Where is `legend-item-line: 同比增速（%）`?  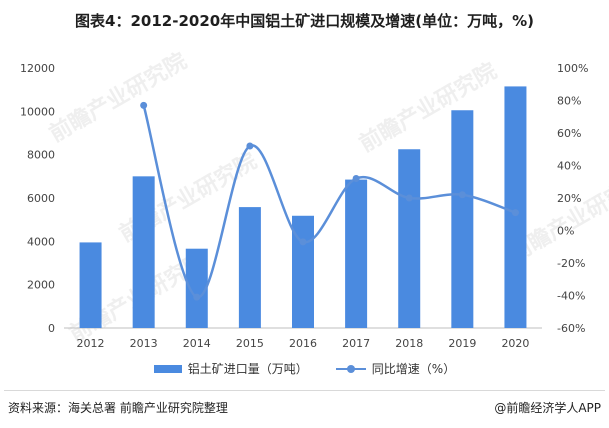
legend-item-line: 同比增速（%） is located at coordinates (395, 368).